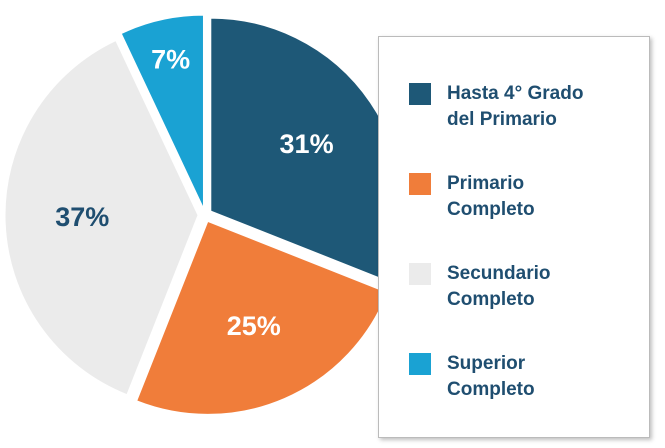  Describe the element at coordinates (499, 286) in the screenshot. I see `legend-label: Secundario Completo` at that location.